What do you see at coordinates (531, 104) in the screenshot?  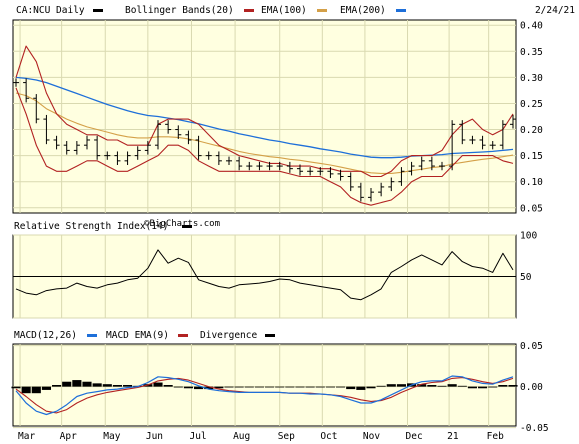 I see `y-tick-label: 0.25` at bounding box center [531, 104].